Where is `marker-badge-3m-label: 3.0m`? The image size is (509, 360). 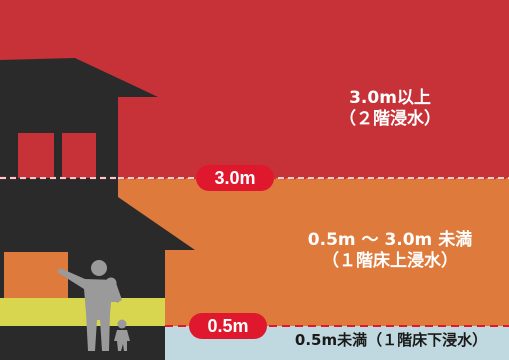
marker-badge-3m-label: 3.0m is located at coordinates (235, 178).